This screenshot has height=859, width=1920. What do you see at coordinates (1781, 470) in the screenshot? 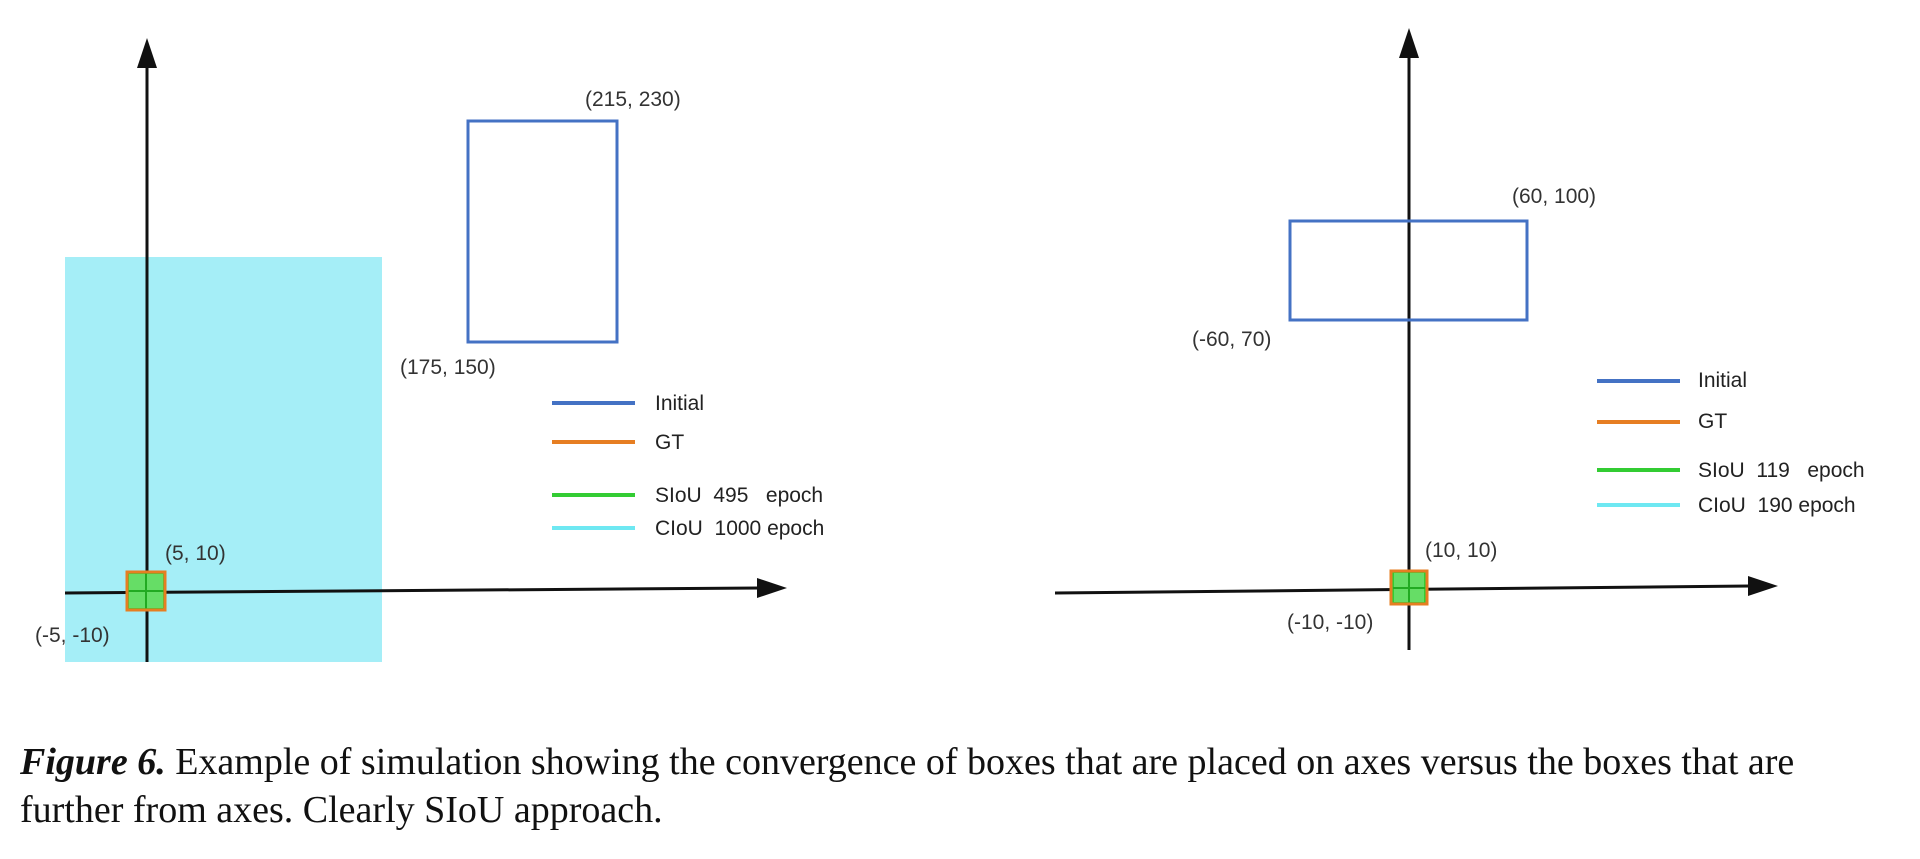
I see `right-legend-siou-label: SIoU 119 epoch` at bounding box center [1781, 470].